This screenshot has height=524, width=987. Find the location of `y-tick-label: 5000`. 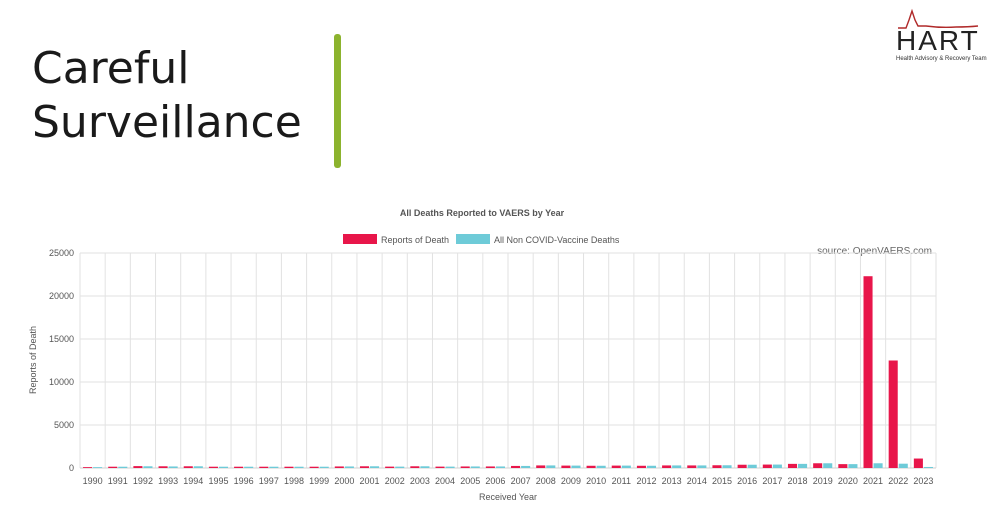

y-tick-label: 5000 is located at coordinates (64, 425).